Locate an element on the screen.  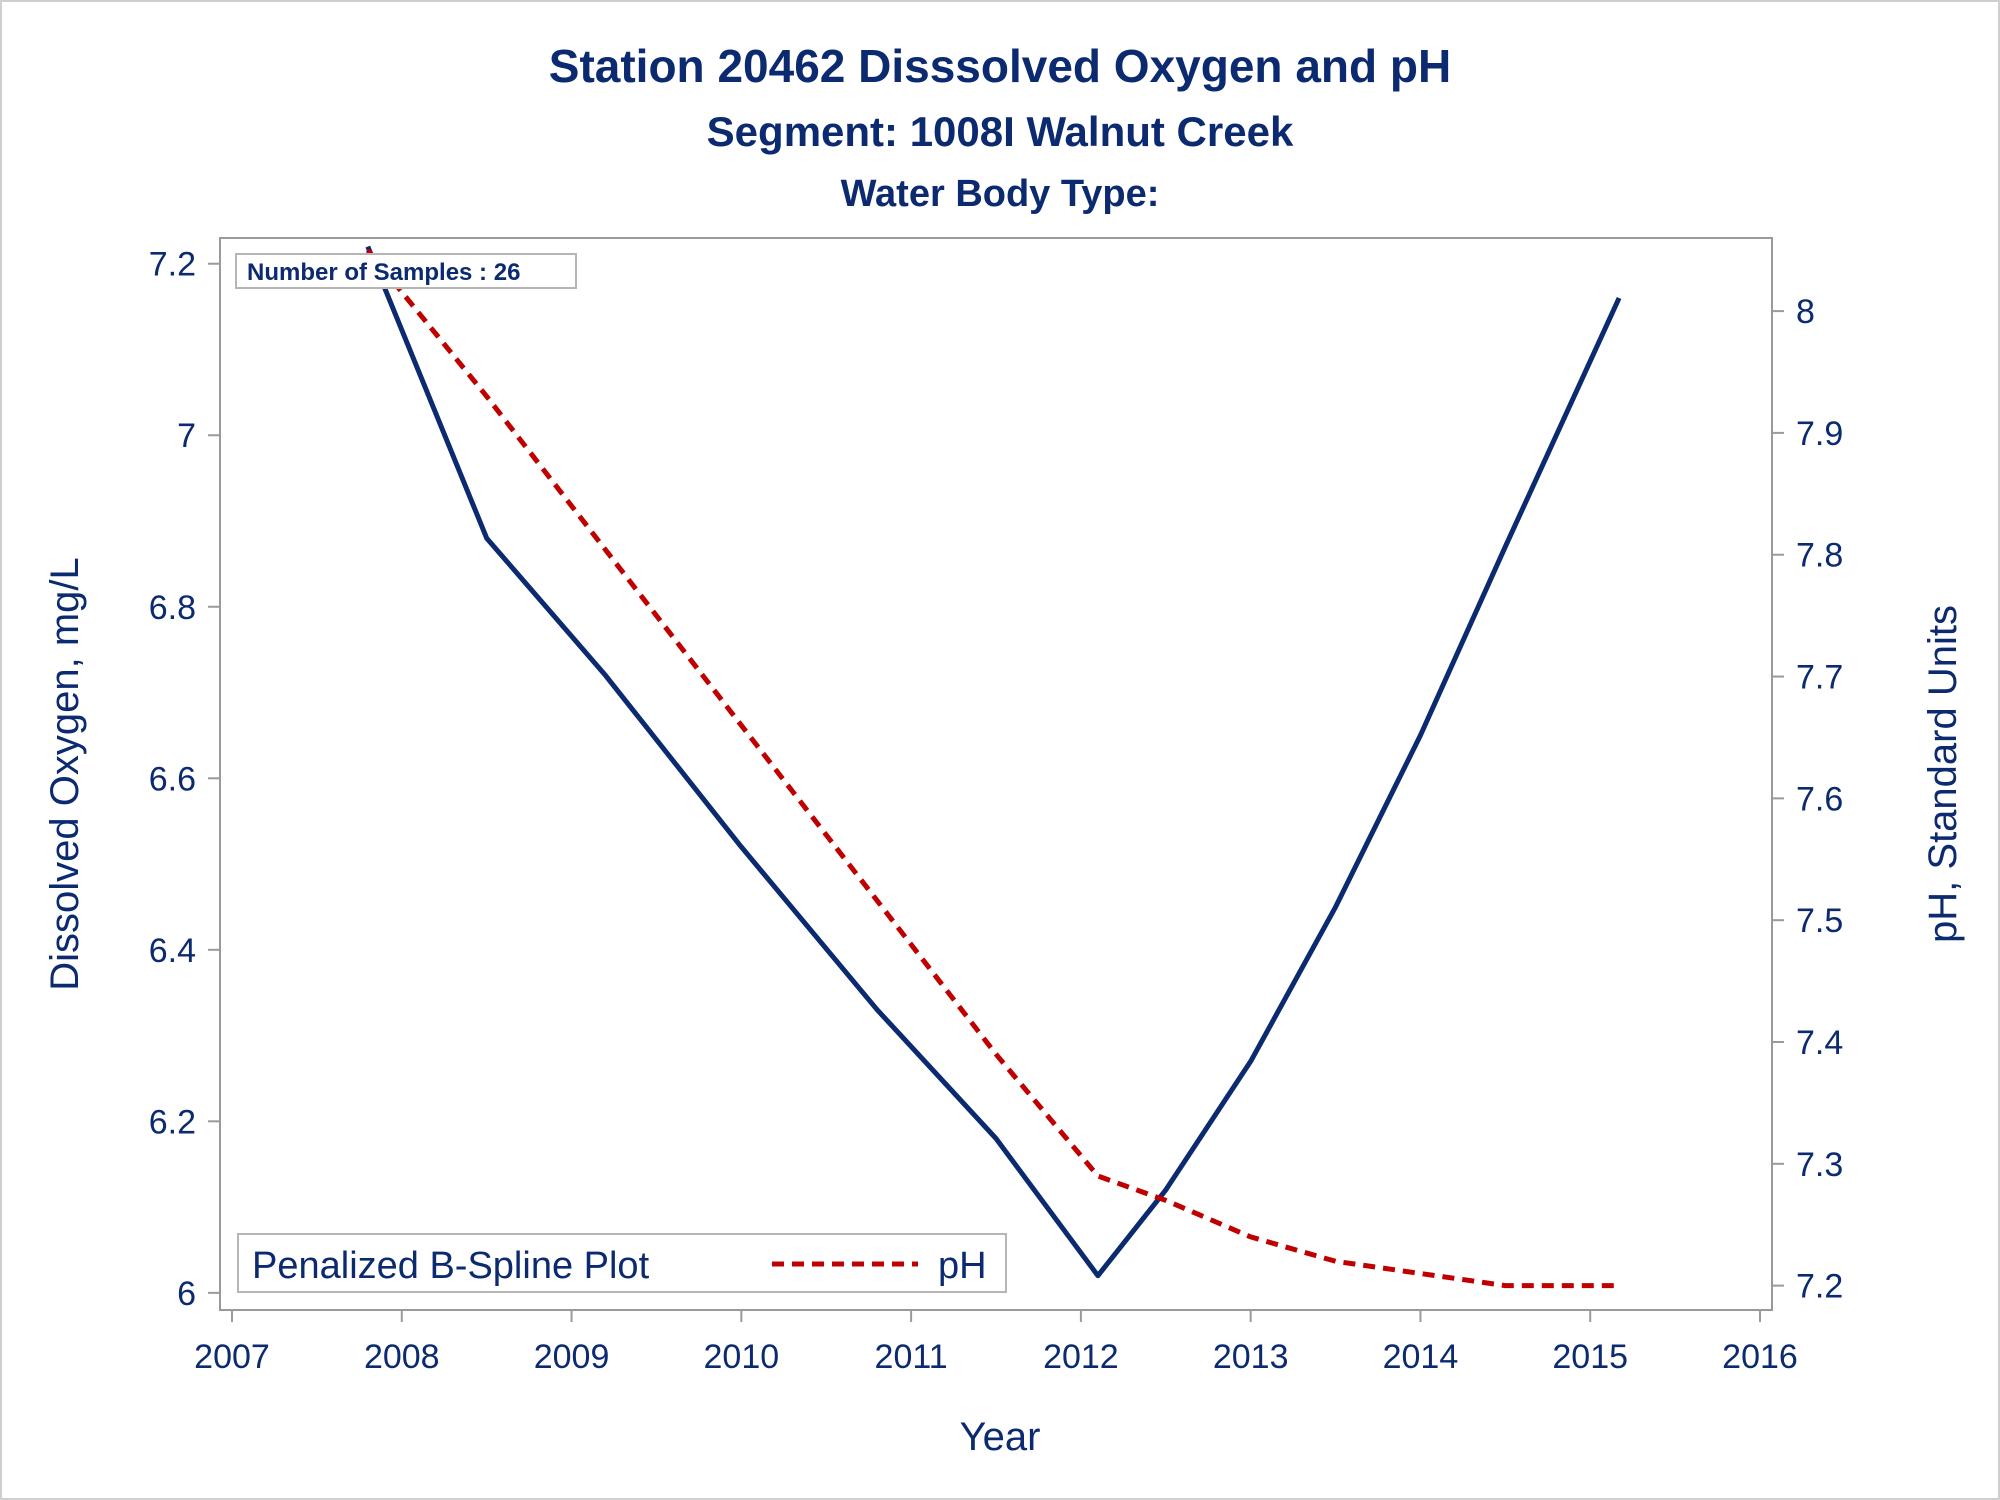
legend-title: Penalized B-Spline Plot is located at coordinates (451, 1266).